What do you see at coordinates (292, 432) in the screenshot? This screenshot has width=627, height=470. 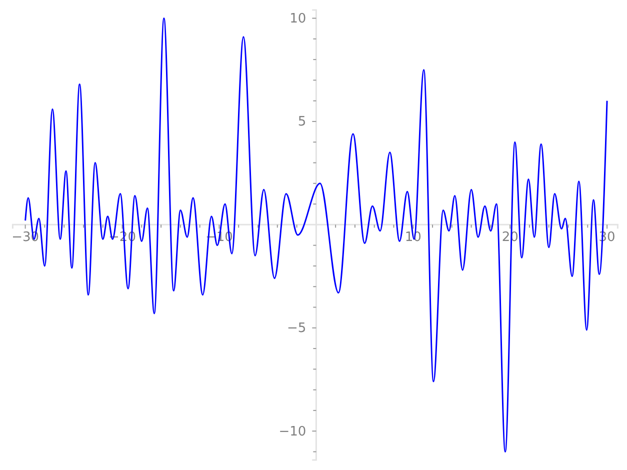 I see `y-tick-label: −10` at bounding box center [292, 432].